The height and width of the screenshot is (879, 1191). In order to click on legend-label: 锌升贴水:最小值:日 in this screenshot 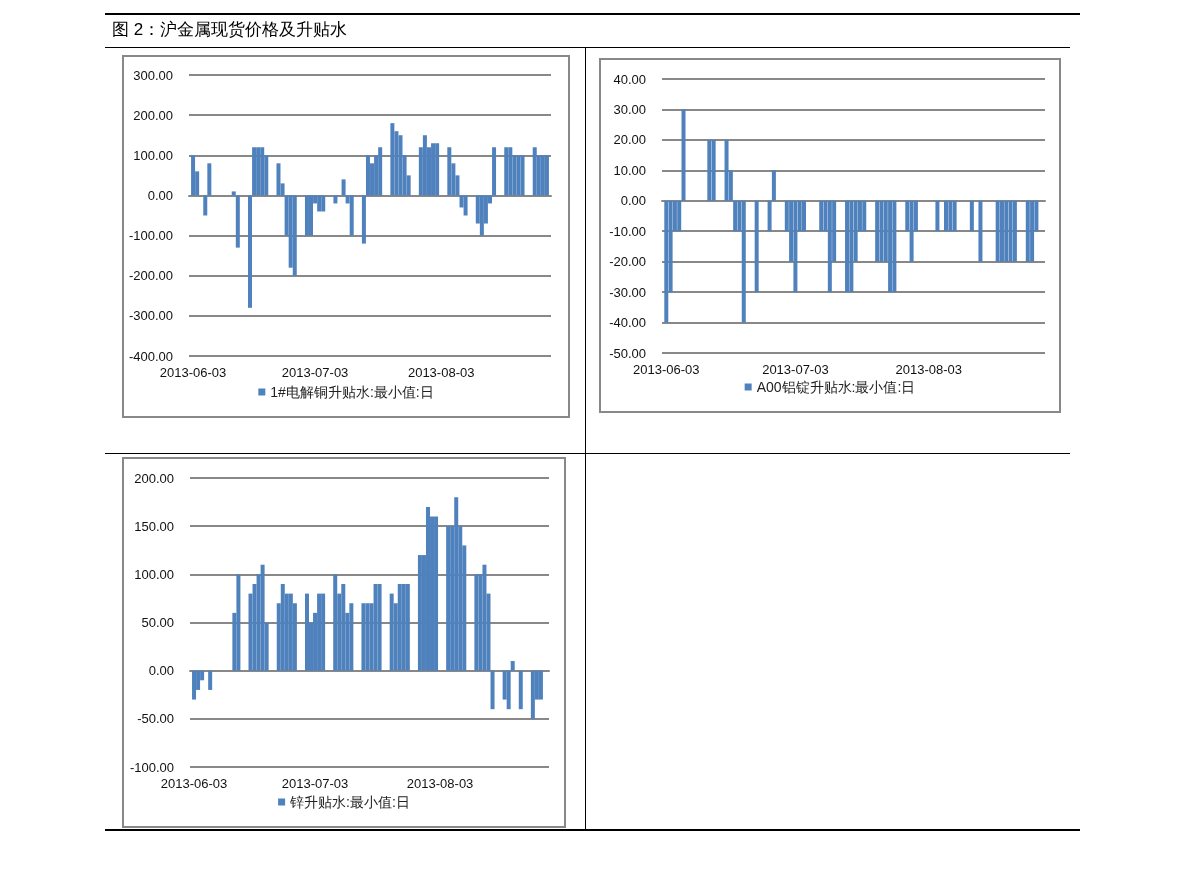, I will do `click(349, 802)`.